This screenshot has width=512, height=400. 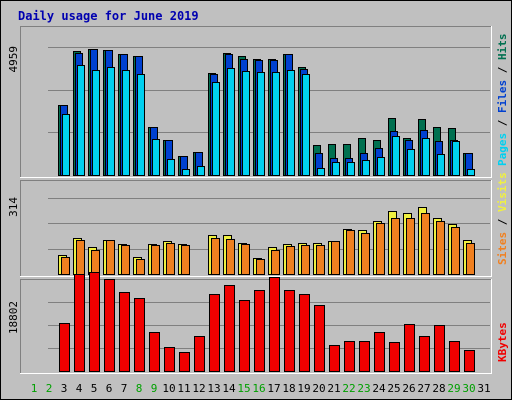 What do you see at coordinates (318, 388) in the screenshot?
I see `day-label-20: 20` at bounding box center [318, 388].